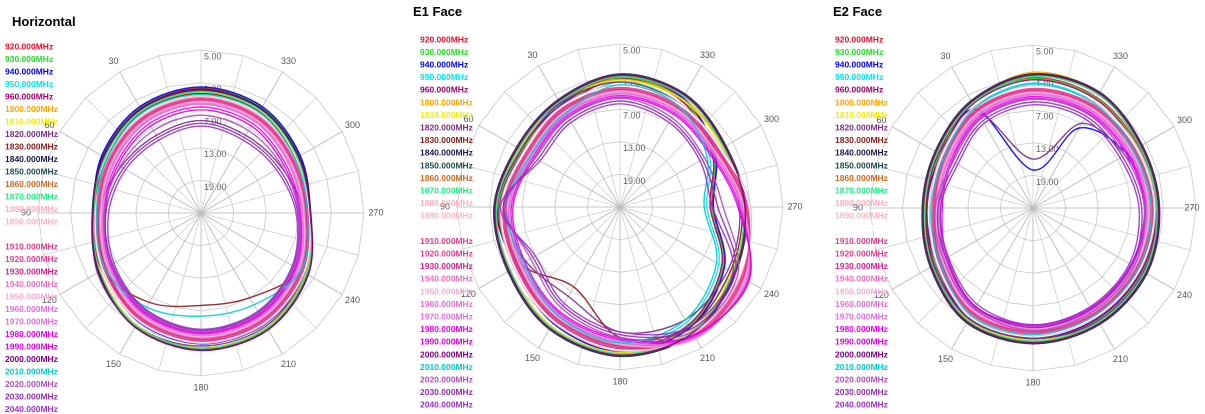 This screenshot has height=414, width=1205. What do you see at coordinates (1120, 359) in the screenshot?
I see `theta-tick-label: 210` at bounding box center [1120, 359].